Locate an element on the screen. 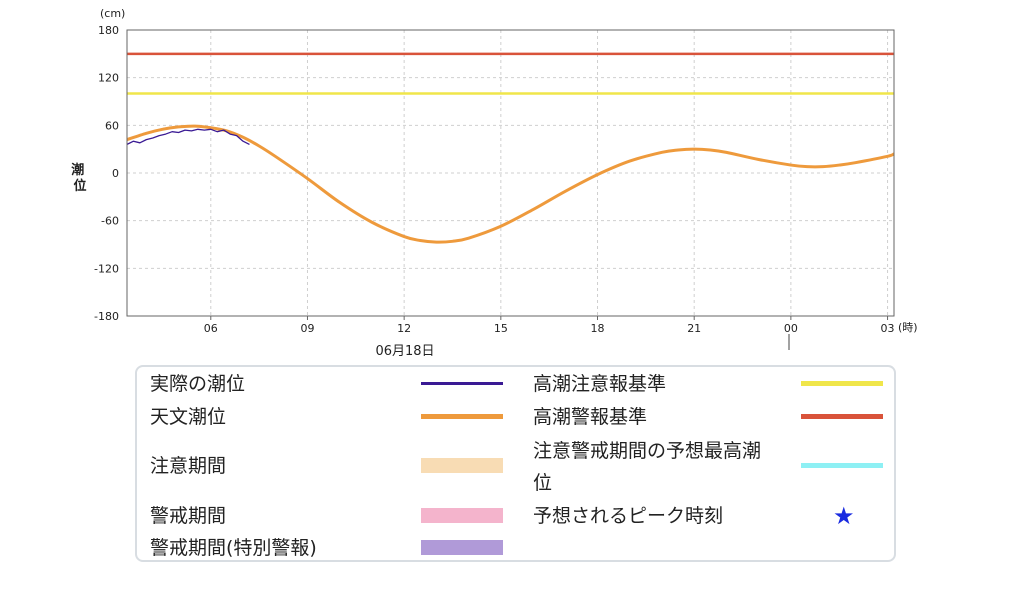  legend-label-storm-surge-advisory-level: 高潮注意報基準 is located at coordinates (600, 384).